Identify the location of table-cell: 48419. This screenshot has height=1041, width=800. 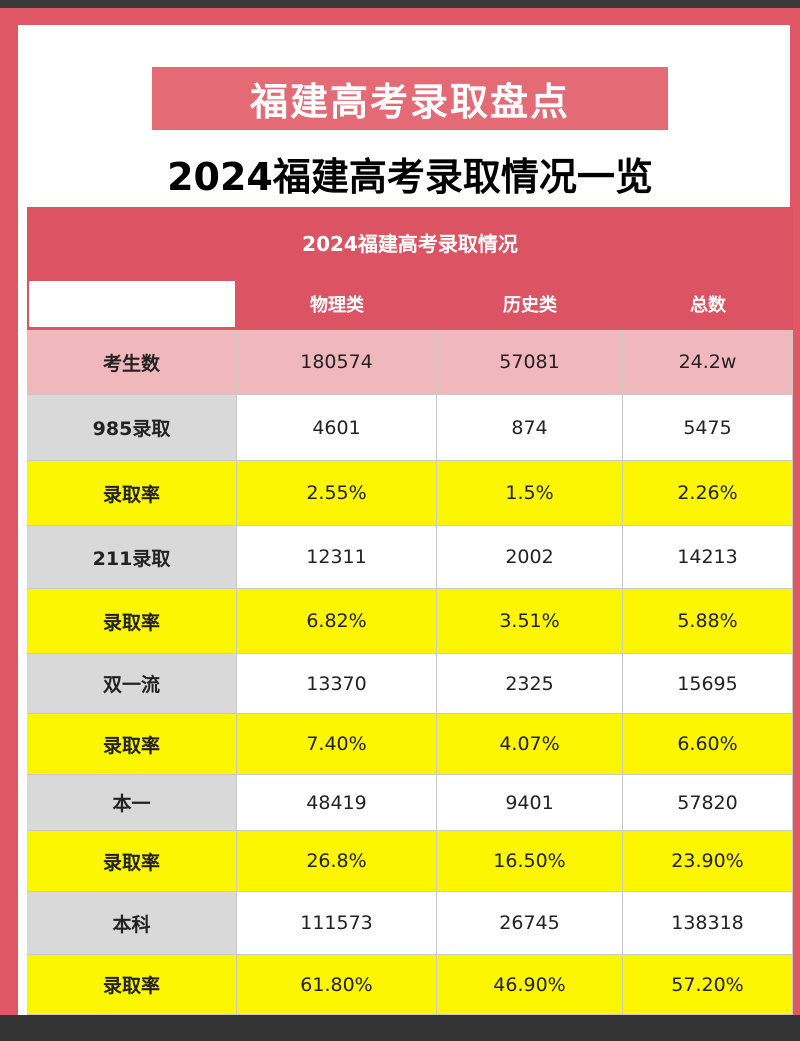
(337, 803).